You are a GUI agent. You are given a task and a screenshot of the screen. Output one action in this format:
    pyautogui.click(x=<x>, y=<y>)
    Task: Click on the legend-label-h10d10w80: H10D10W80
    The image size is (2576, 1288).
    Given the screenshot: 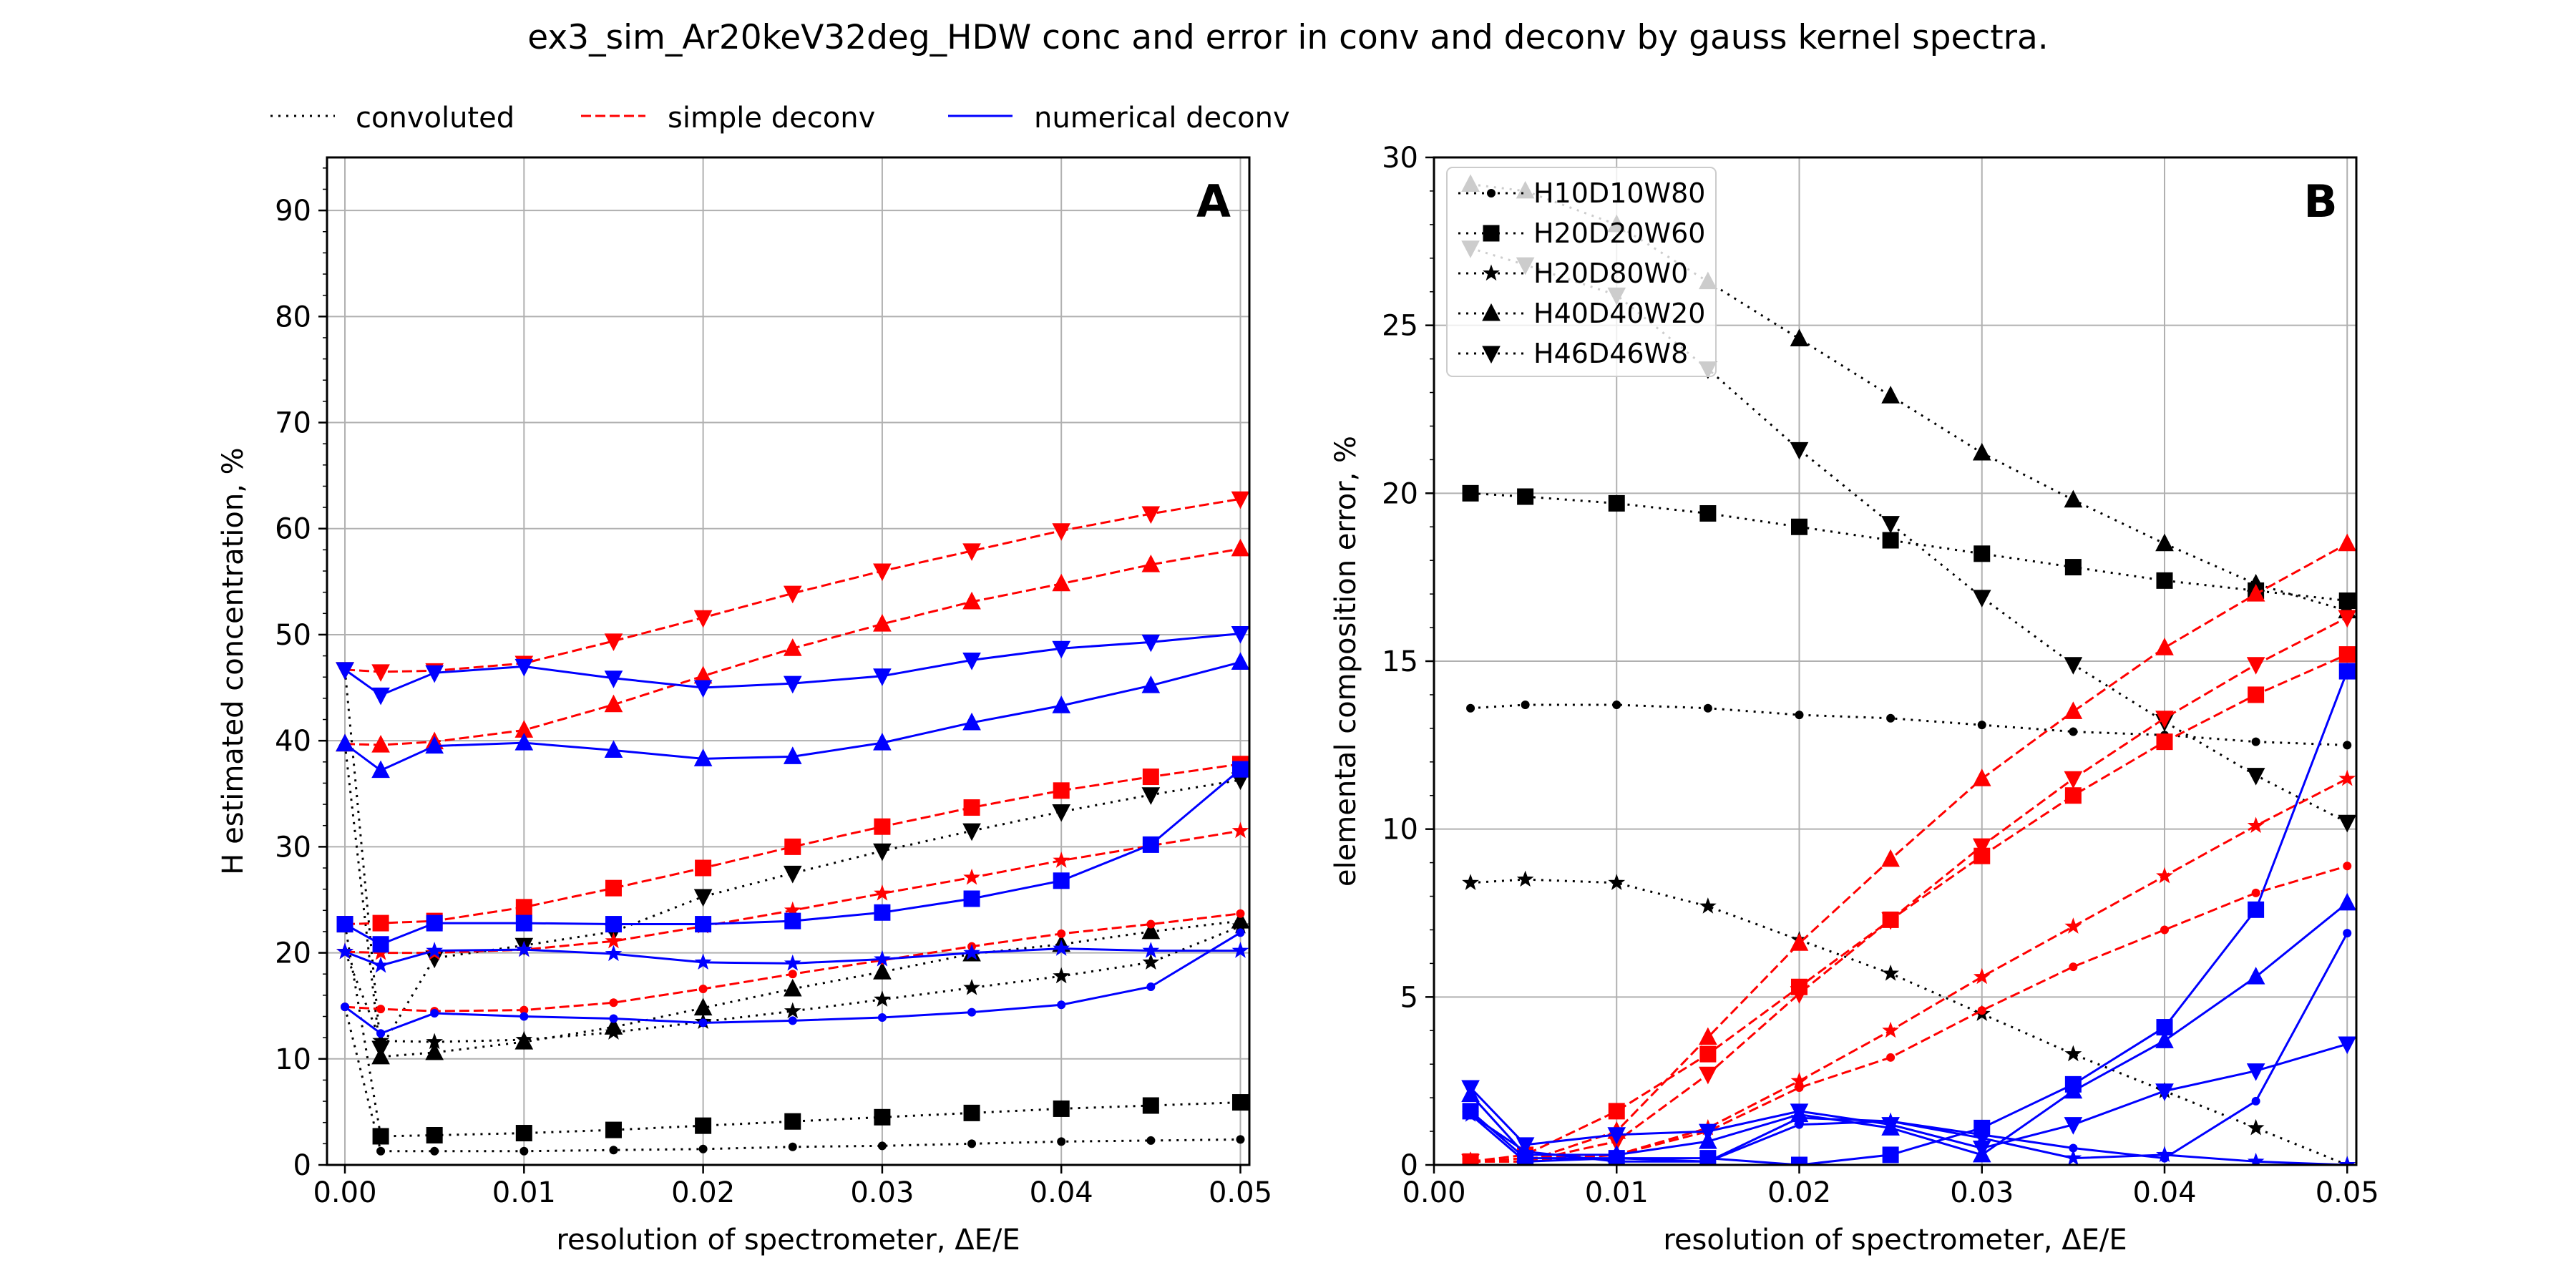 What is the action you would take?
    pyautogui.click(x=1619, y=193)
    